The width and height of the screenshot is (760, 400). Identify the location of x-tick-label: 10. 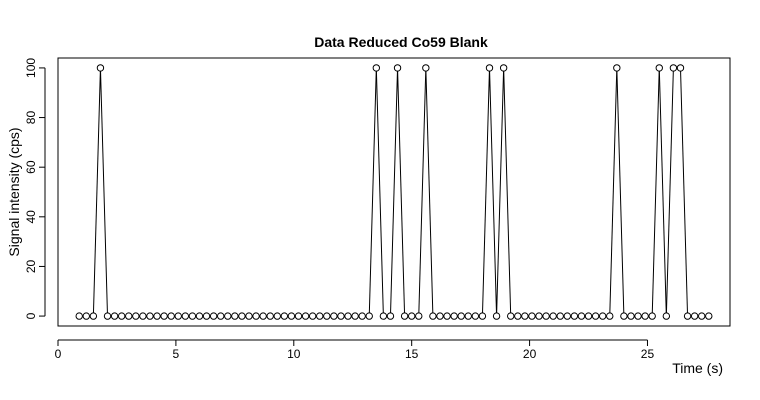
(294, 354).